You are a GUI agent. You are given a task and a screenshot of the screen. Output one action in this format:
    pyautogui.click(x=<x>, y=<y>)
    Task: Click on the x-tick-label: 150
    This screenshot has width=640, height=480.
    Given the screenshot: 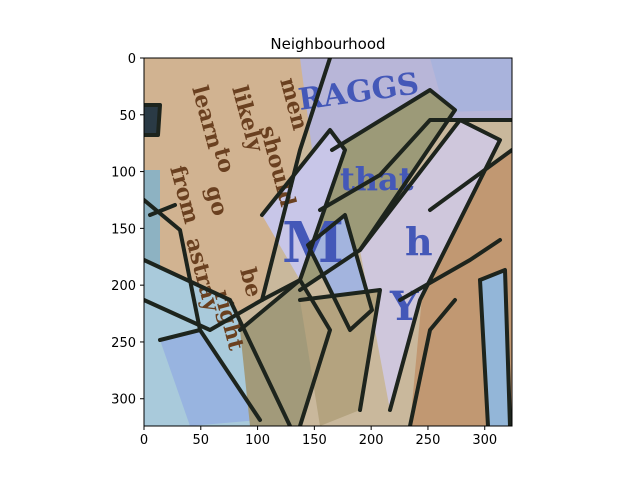 What is the action you would take?
    pyautogui.click(x=314, y=440)
    